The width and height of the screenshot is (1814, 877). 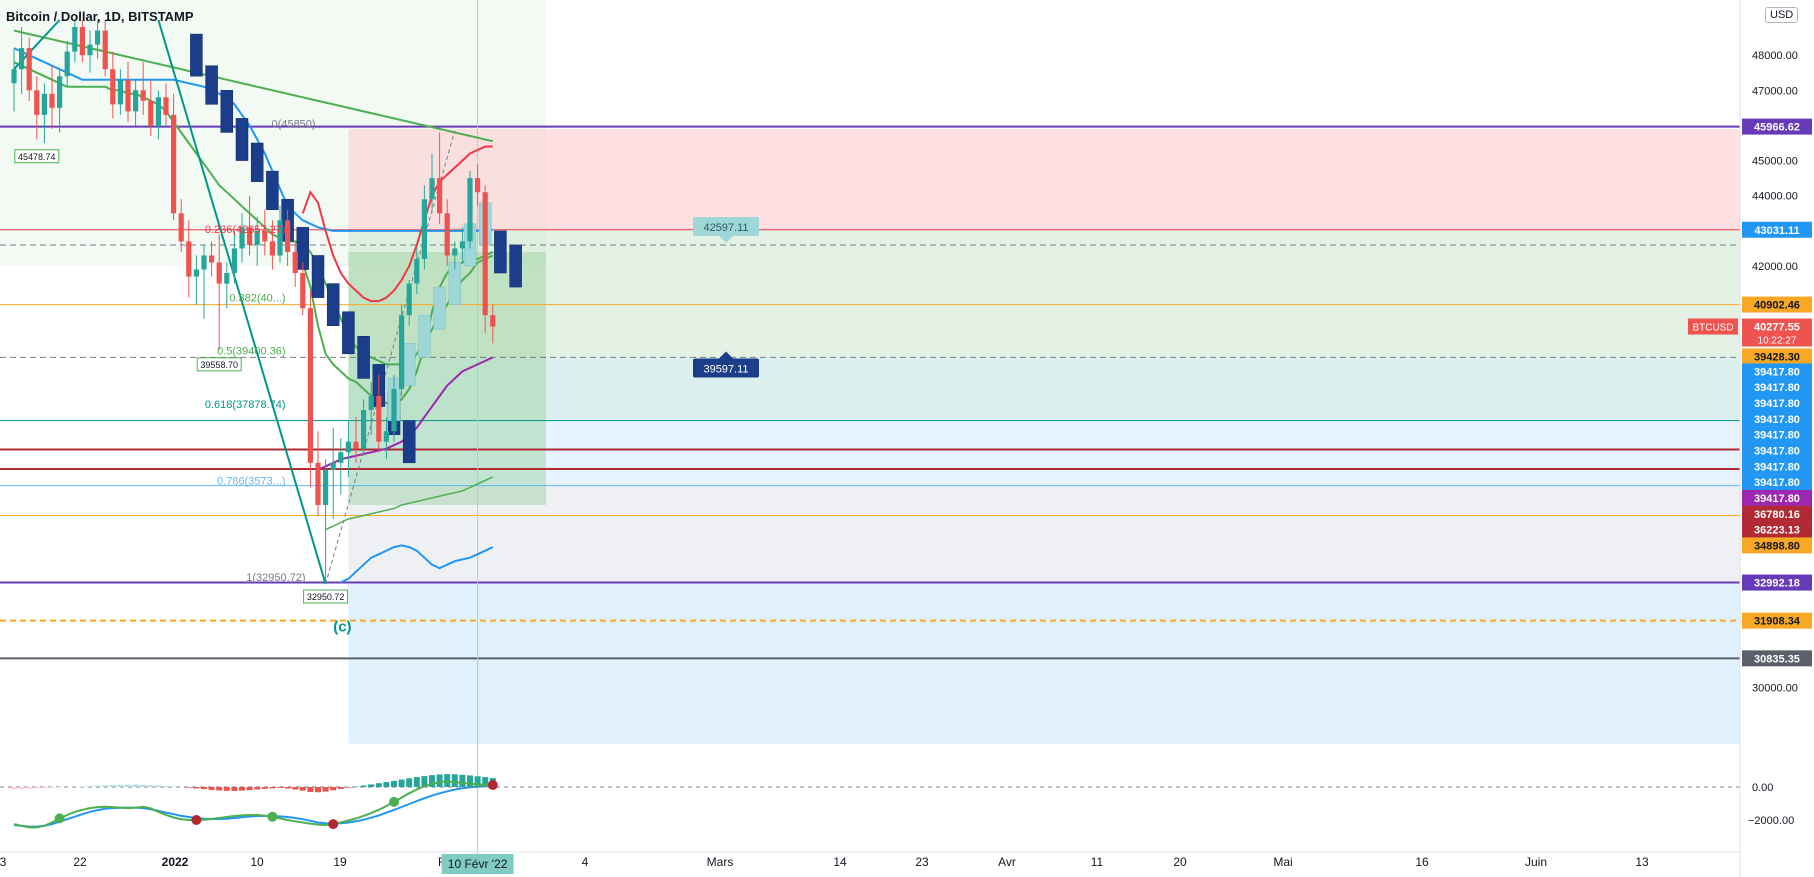 I want to click on callout-box, so click(x=726, y=368).